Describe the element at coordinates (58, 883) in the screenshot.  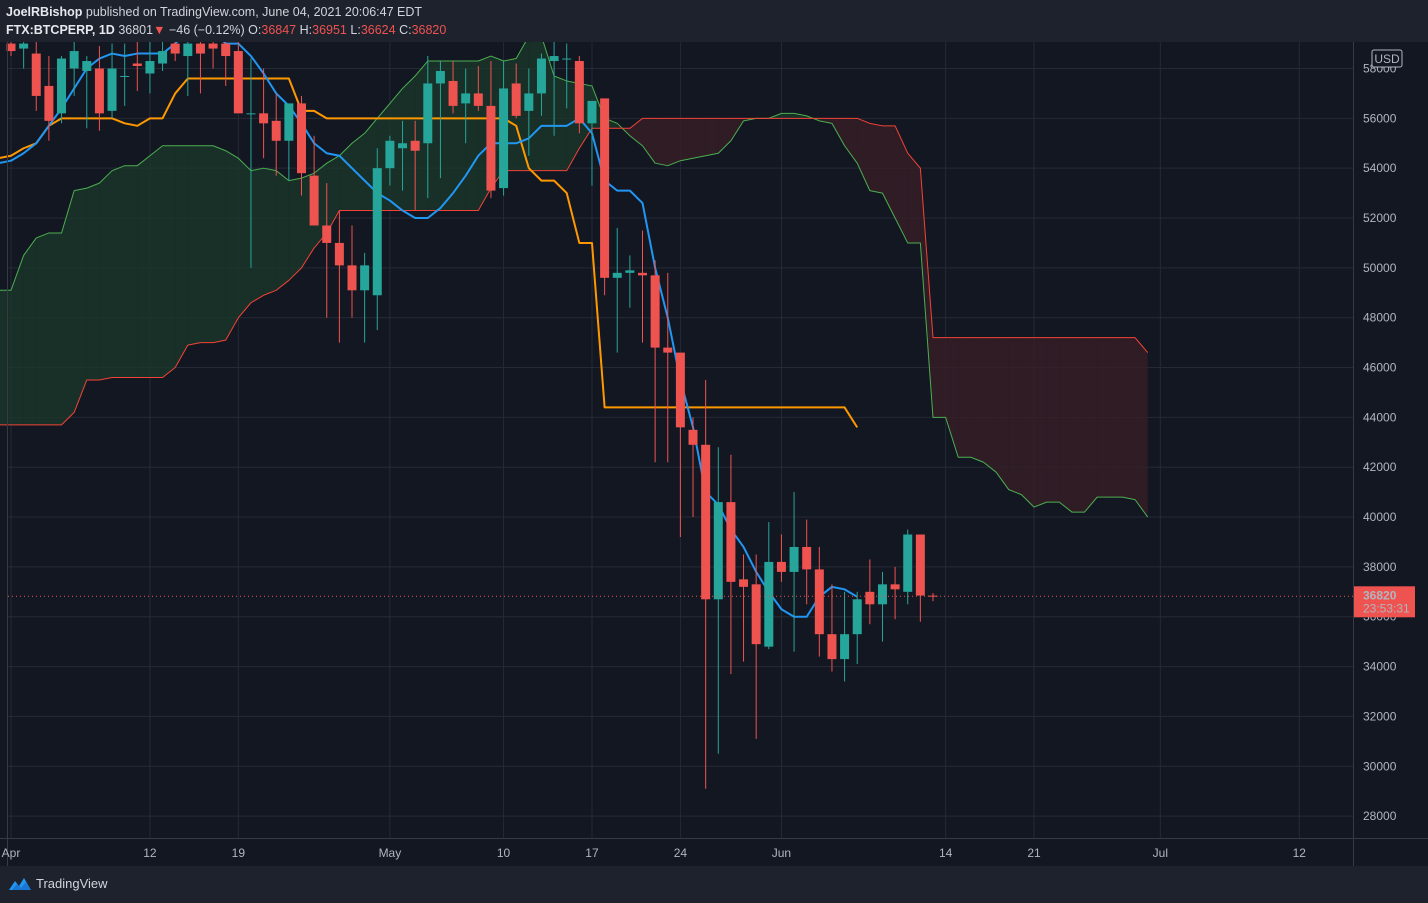
I see `brand: TradingView` at that location.